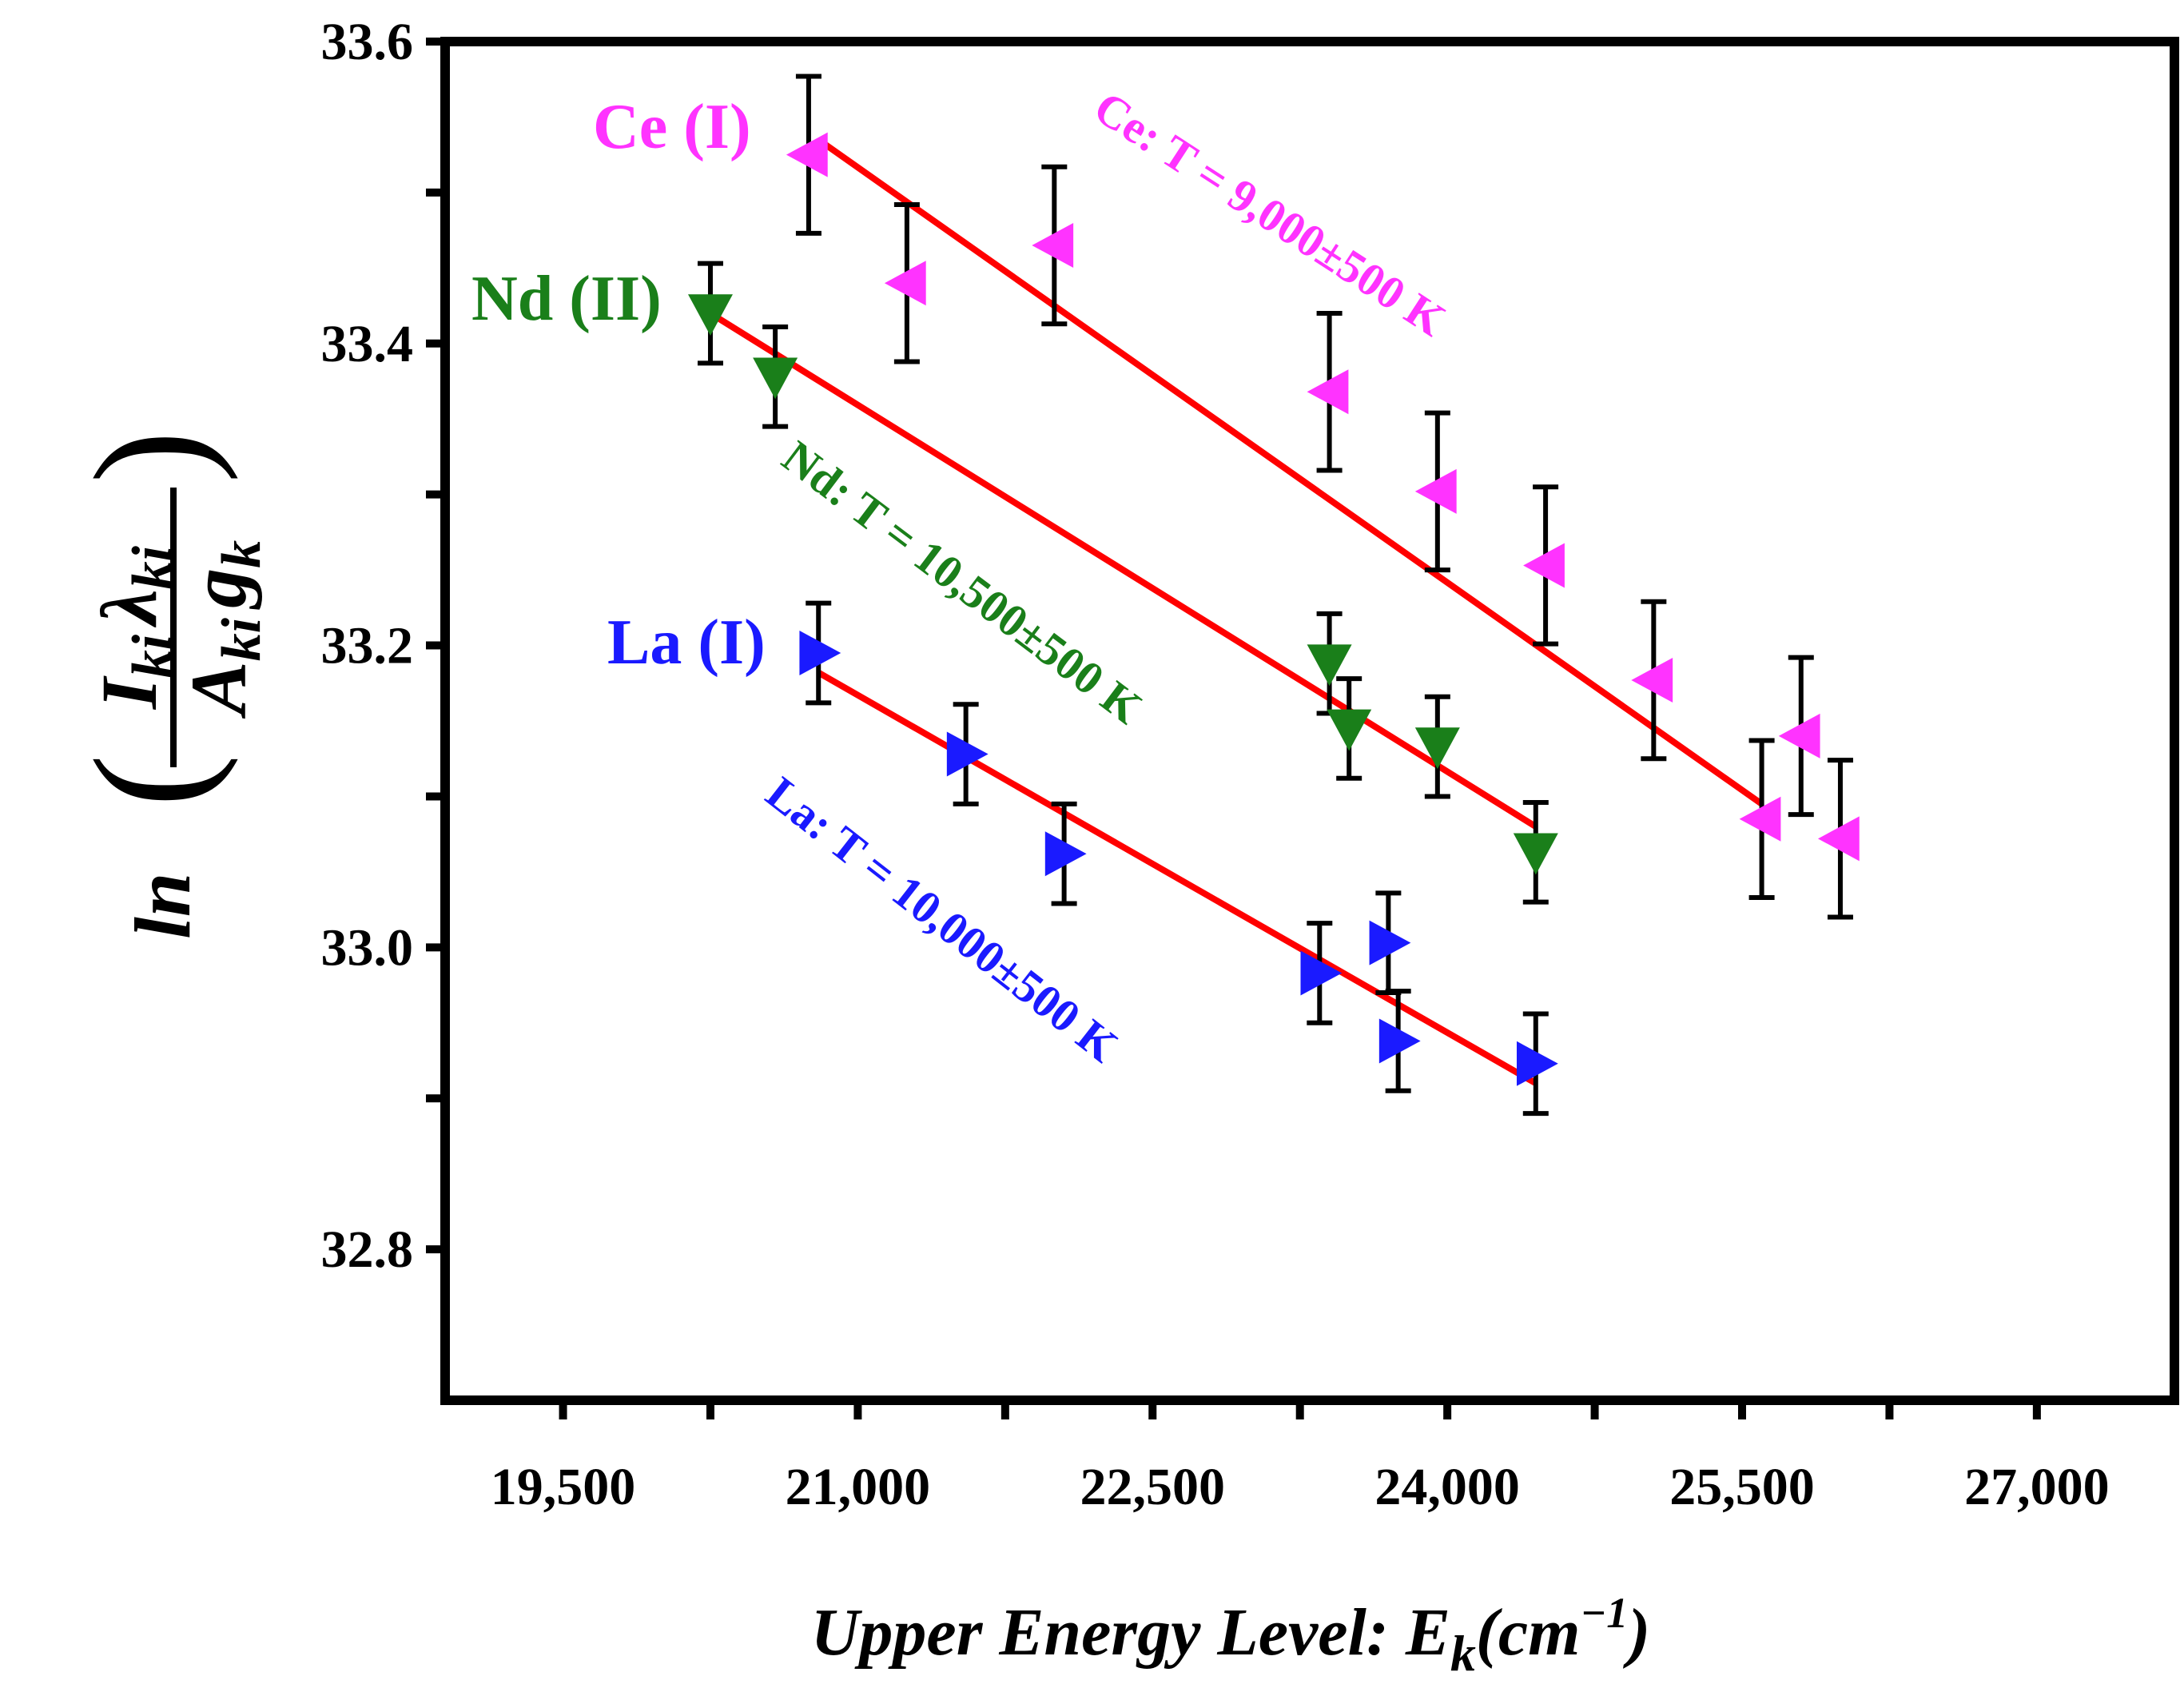 The width and height of the screenshot is (2184, 1692). Describe the element at coordinates (1605, 1613) in the screenshot. I see `x-axis-label-unit-exp: −1` at that location.